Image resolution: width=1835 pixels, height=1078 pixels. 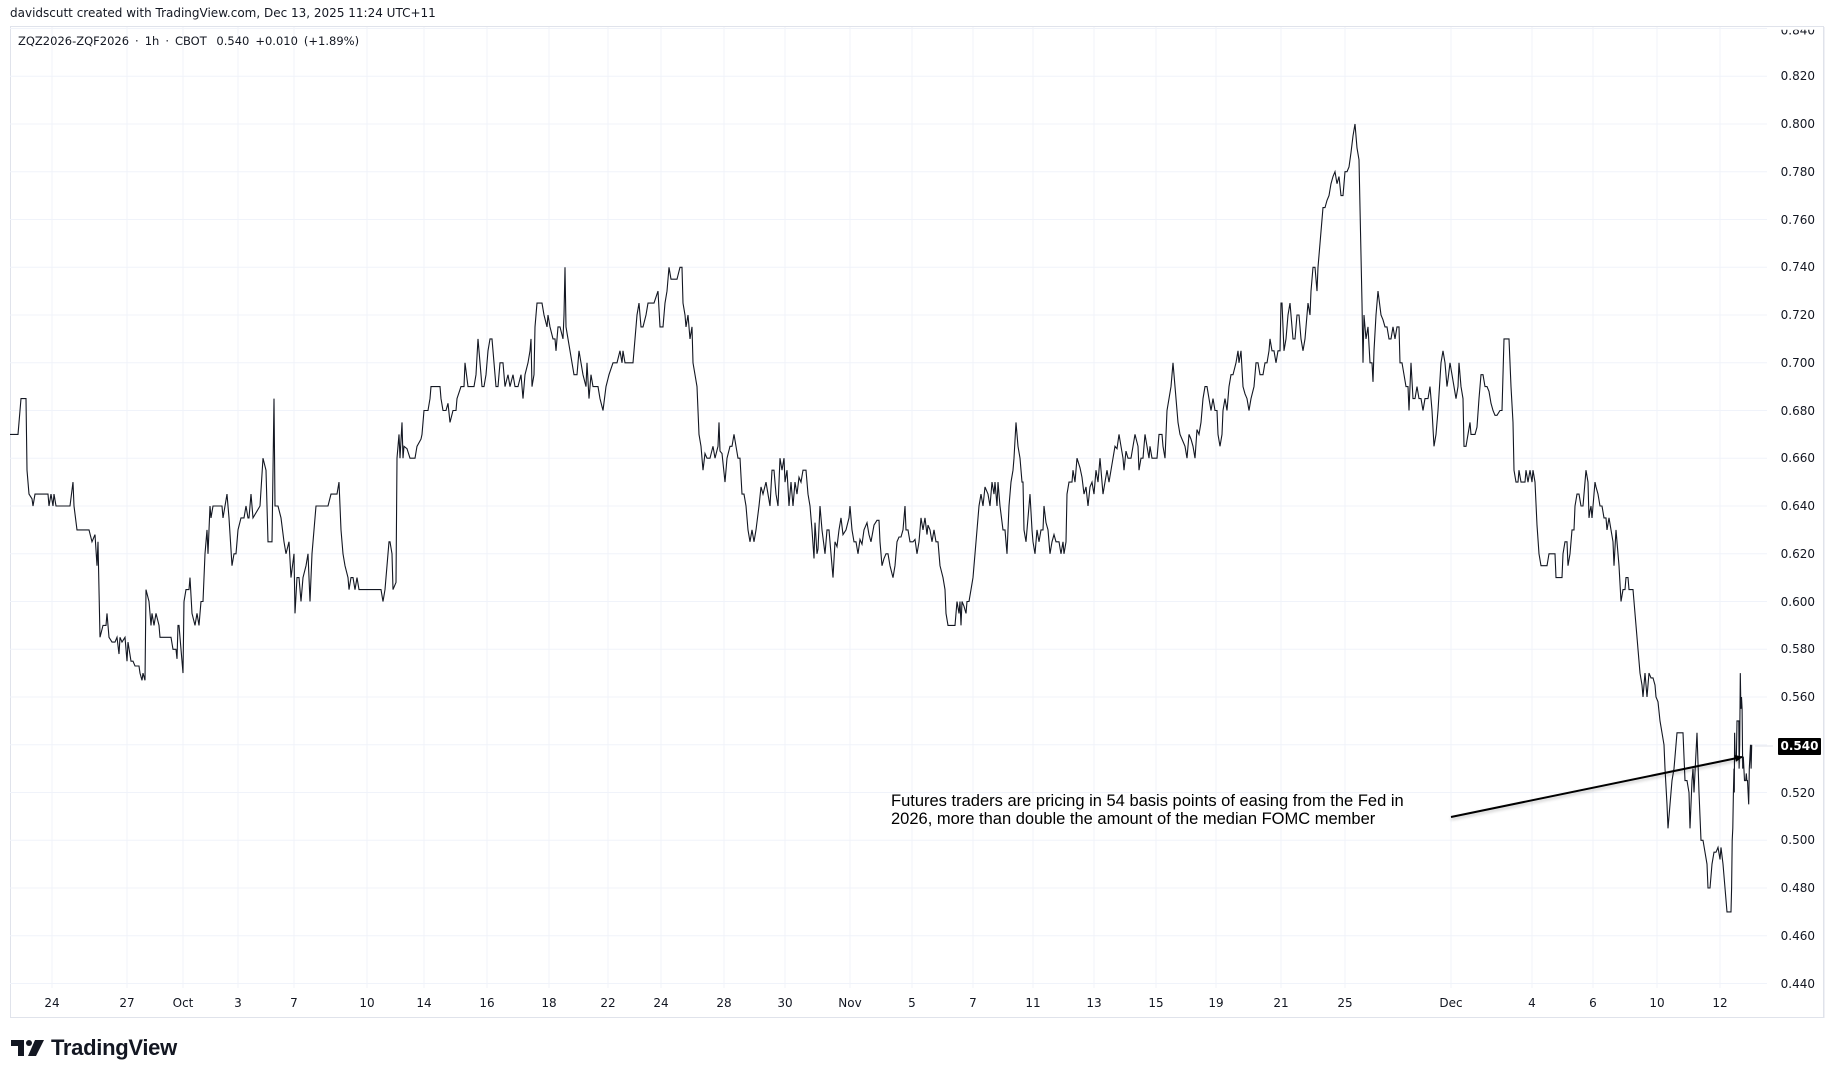 What do you see at coordinates (1797, 458) in the screenshot?
I see `price-axis-label: 0.660` at bounding box center [1797, 458].